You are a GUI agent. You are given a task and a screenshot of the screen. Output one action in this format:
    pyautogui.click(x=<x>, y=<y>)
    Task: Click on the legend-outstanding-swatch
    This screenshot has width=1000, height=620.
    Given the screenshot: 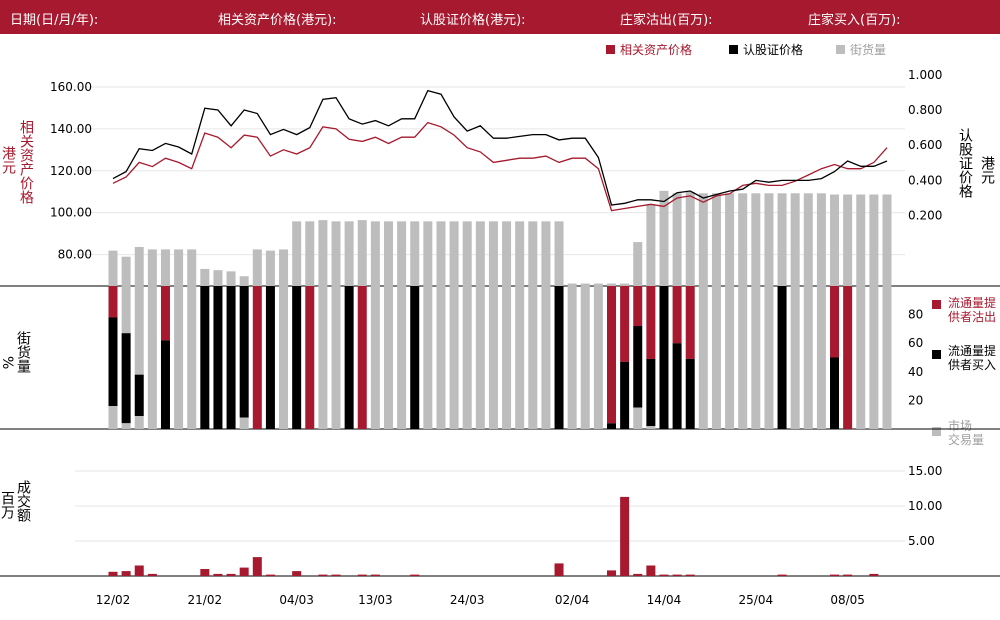 What is the action you would take?
    pyautogui.click(x=840, y=49)
    